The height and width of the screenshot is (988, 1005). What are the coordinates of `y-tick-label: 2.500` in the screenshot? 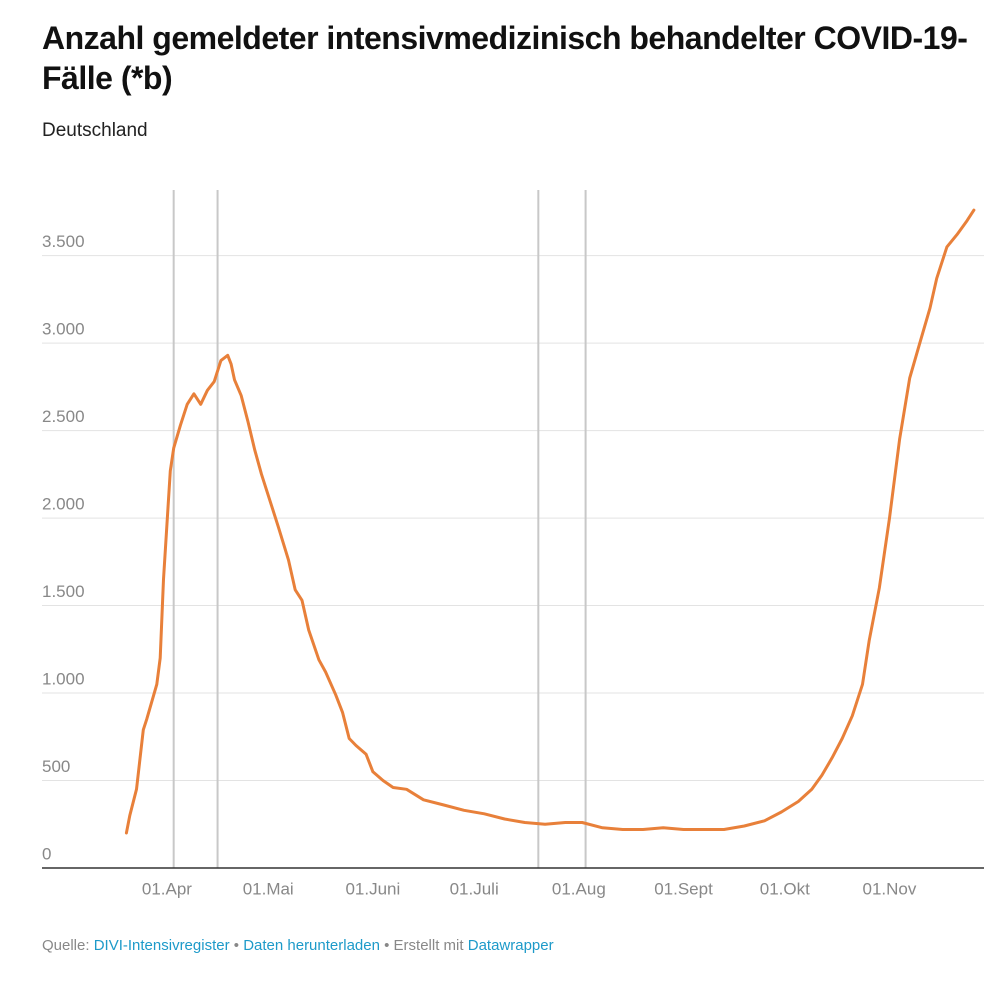 It's located at (63, 416).